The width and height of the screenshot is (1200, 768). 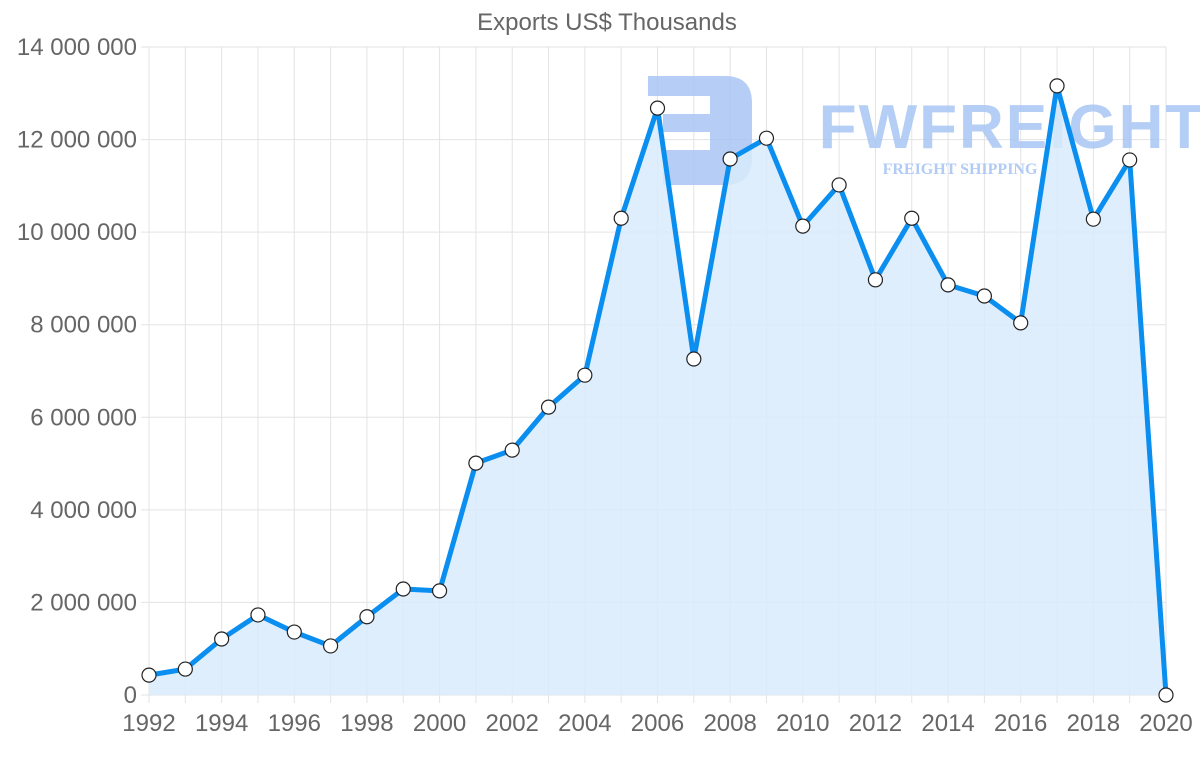 I want to click on x-tick-label: 2012, so click(x=875, y=723).